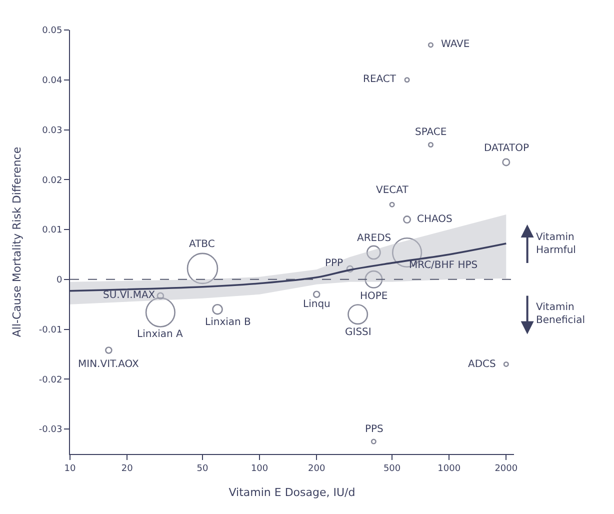 This screenshot has height=514, width=614. I want to click on y-tick-label: 0.04, so click(52, 81).